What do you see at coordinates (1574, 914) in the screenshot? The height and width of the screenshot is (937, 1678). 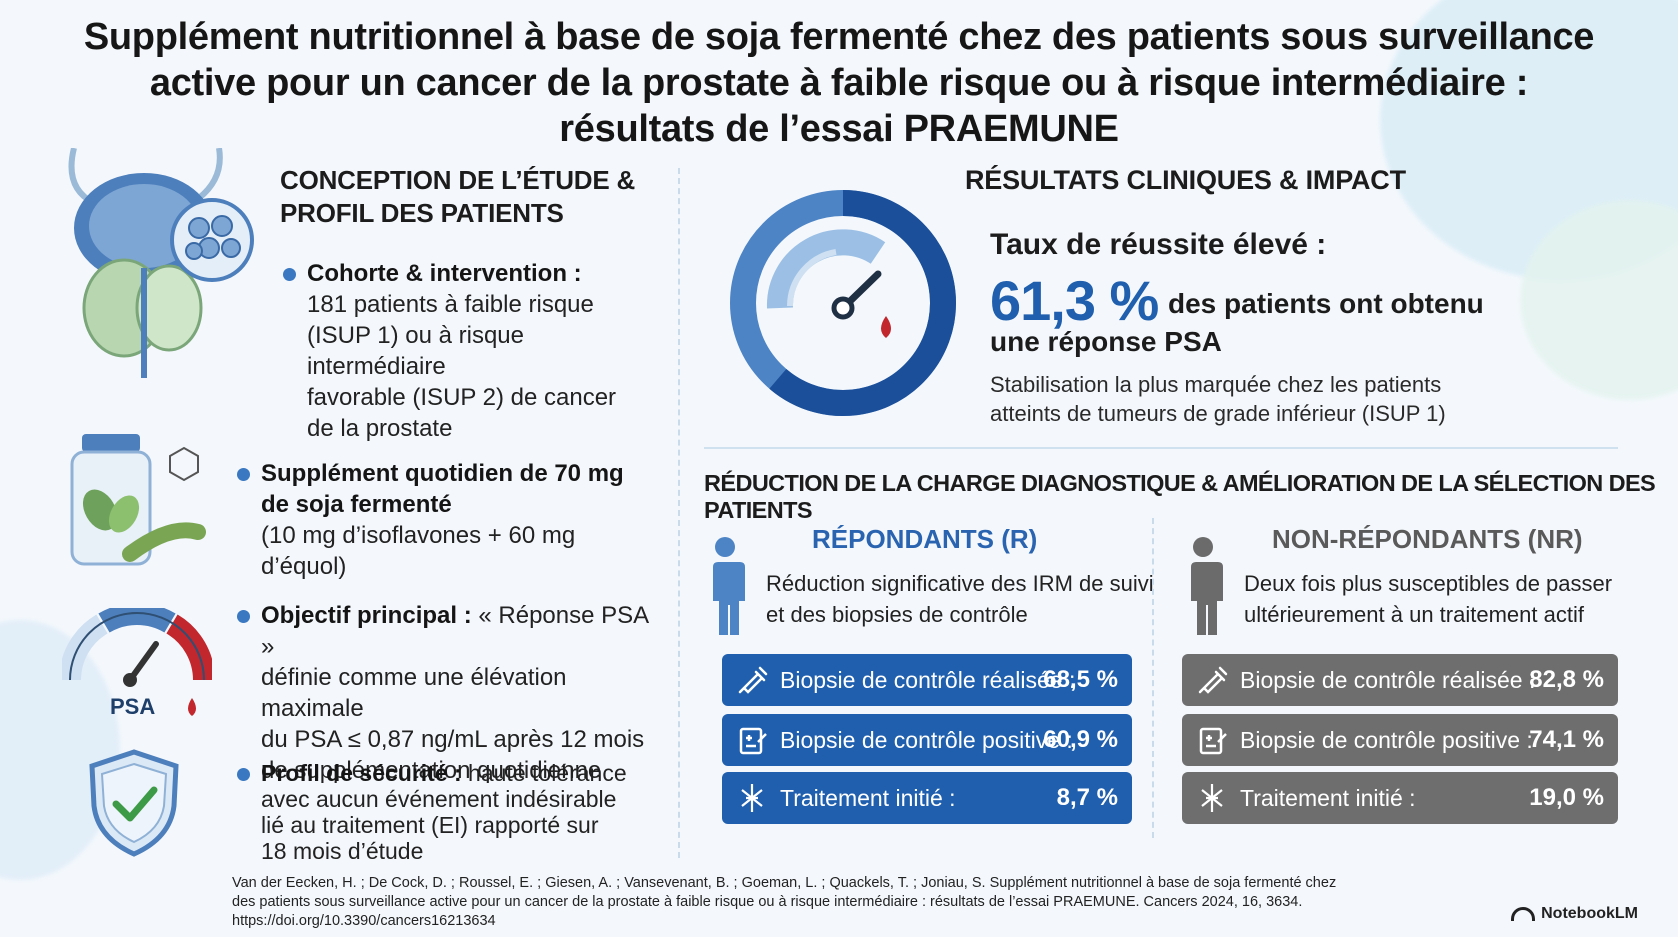 I see `brand-logo: NotebookLM` at bounding box center [1574, 914].